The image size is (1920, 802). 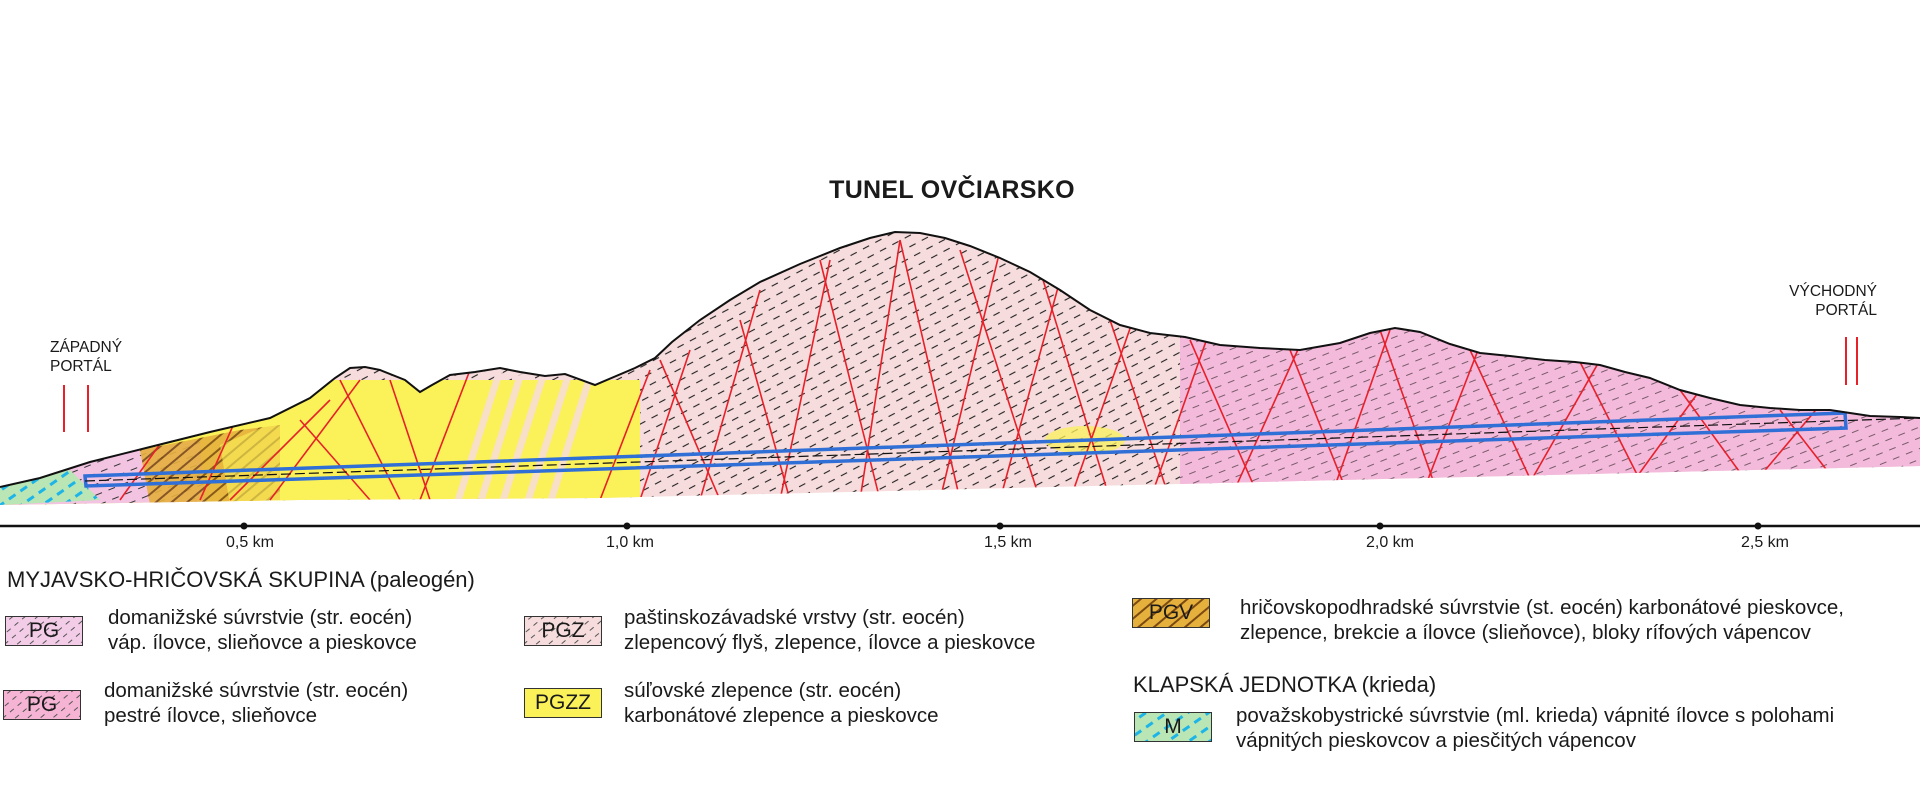 I want to click on west-portal-line1: ZÁPADNÝ, so click(x=86, y=347).